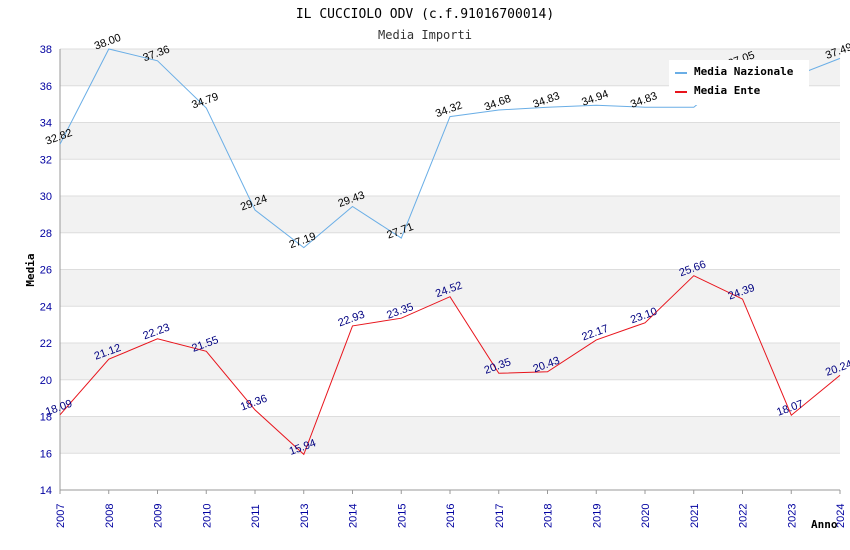 The image size is (850, 550). Describe the element at coordinates (597, 516) in the screenshot. I see `x-tick-label: 2019` at that location.